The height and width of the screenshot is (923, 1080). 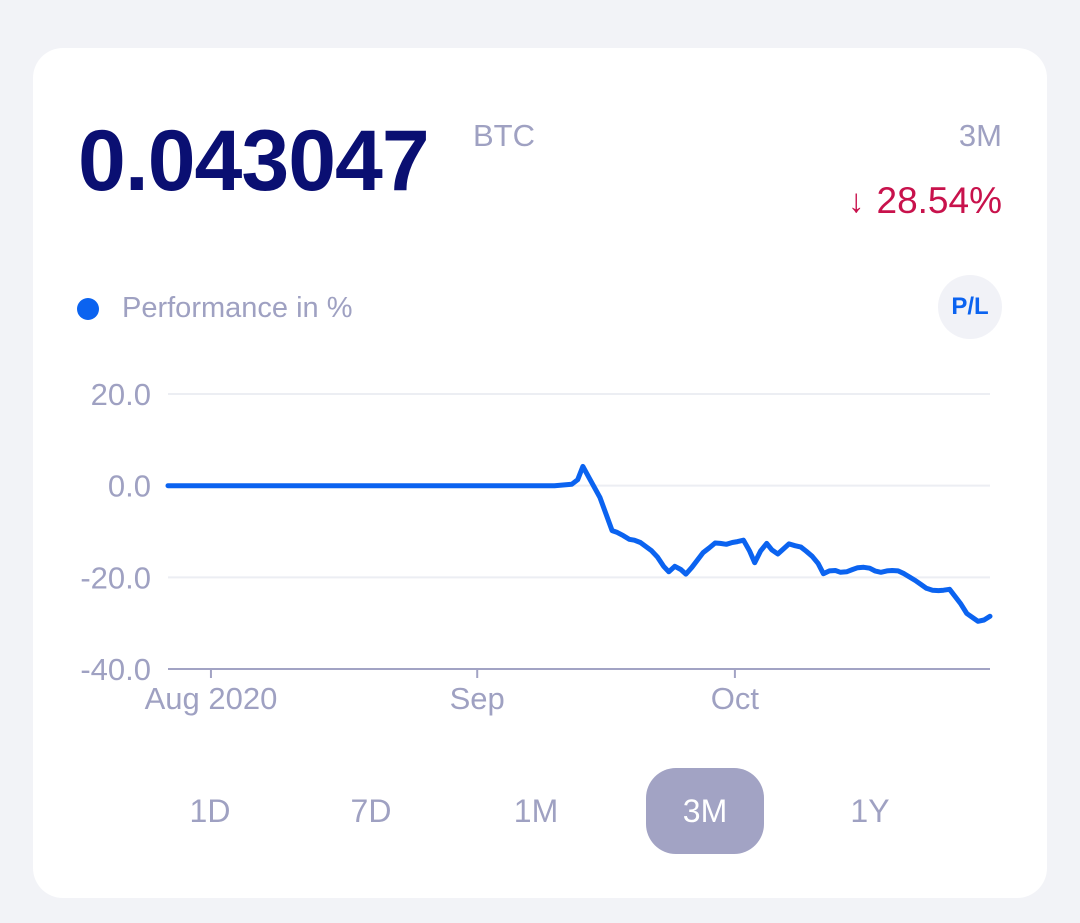 What do you see at coordinates (115, 669) in the screenshot?
I see `y-tick-label: -40.0` at bounding box center [115, 669].